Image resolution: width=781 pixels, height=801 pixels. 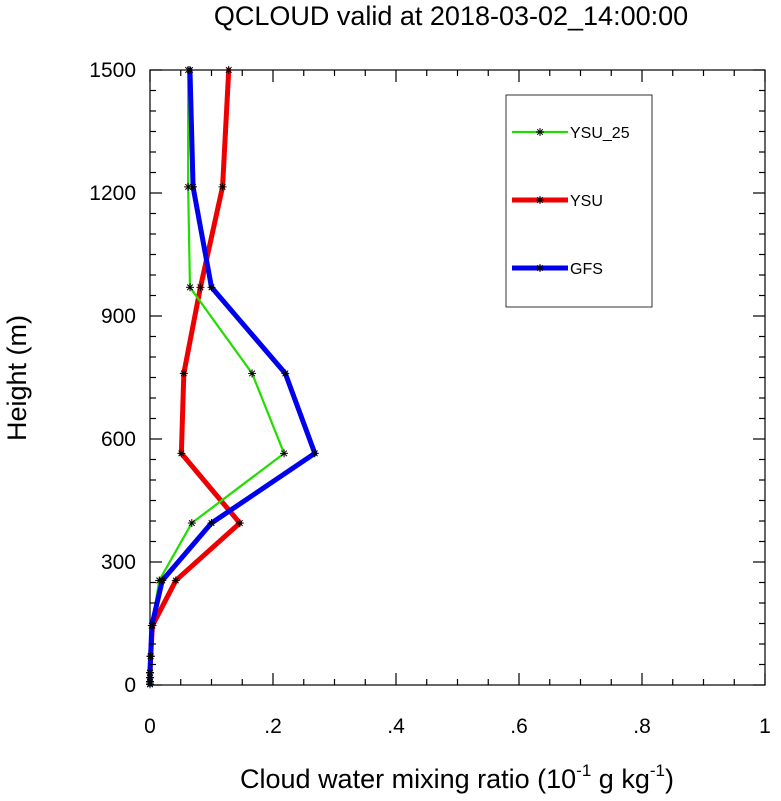 What do you see at coordinates (669, 779) in the screenshot?
I see `x-axis-label-part: )` at bounding box center [669, 779].